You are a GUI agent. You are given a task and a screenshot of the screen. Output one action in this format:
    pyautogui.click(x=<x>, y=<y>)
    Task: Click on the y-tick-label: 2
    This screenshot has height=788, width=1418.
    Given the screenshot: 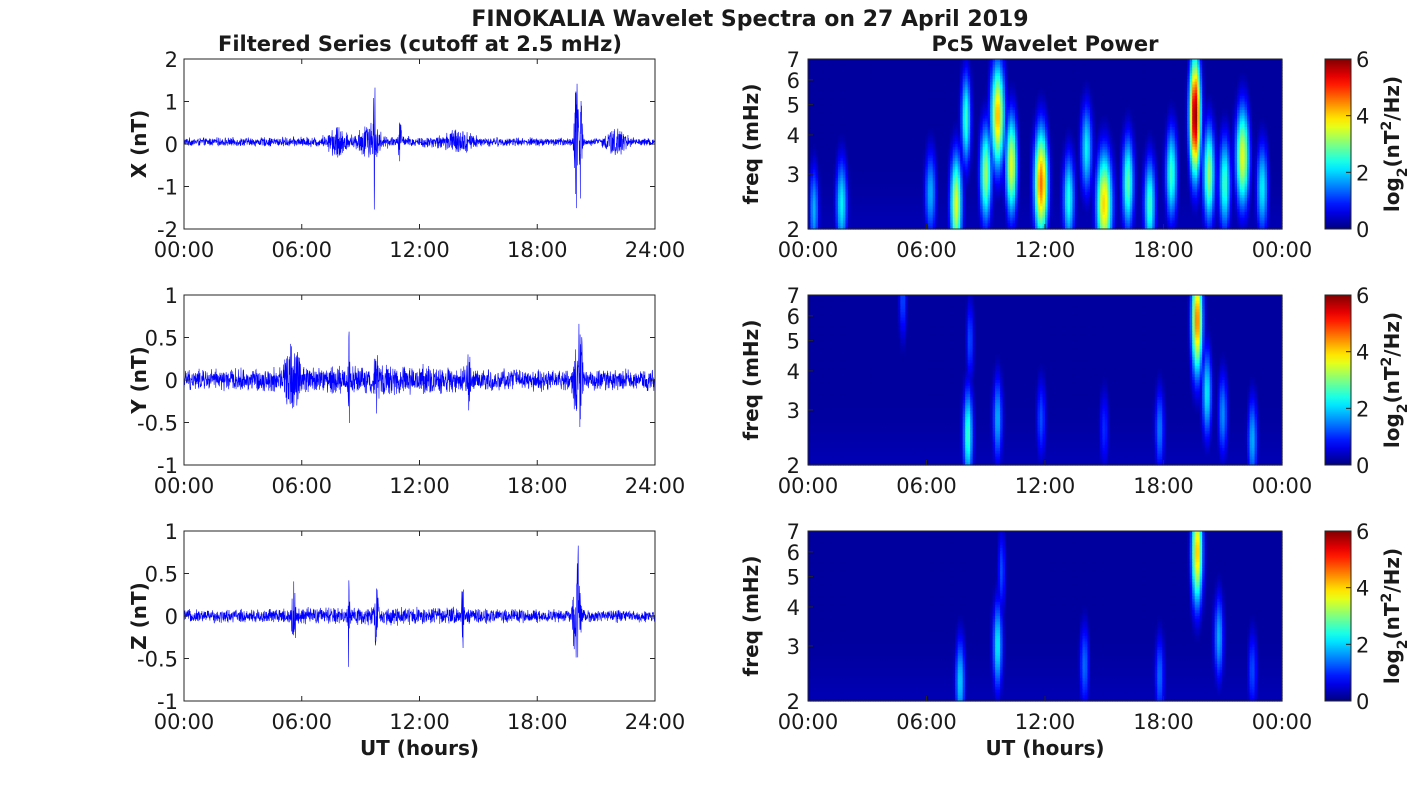 What is the action you would take?
    pyautogui.click(x=171, y=60)
    